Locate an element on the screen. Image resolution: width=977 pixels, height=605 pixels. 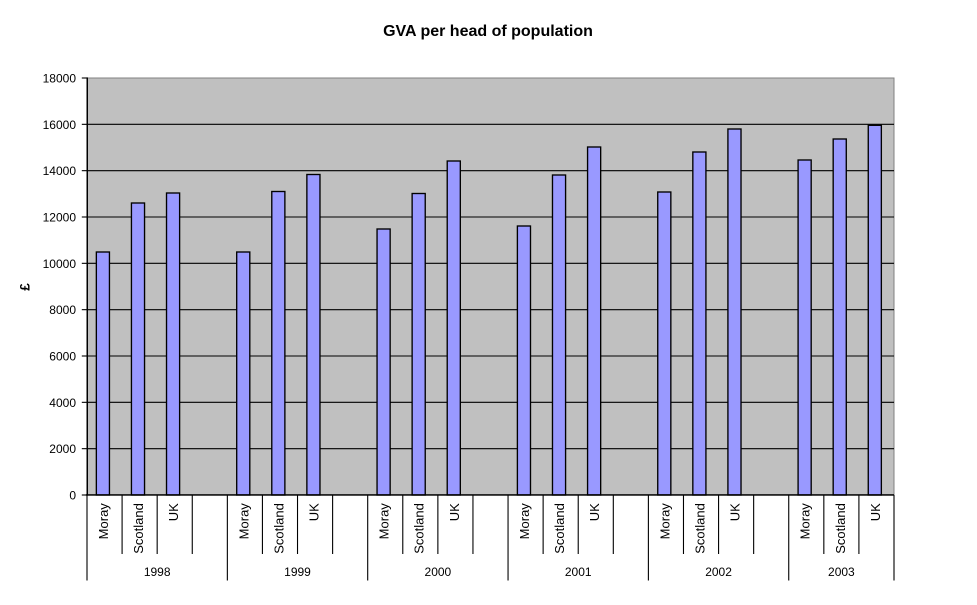
svg-text: 6000 is located at coordinates (62, 357).